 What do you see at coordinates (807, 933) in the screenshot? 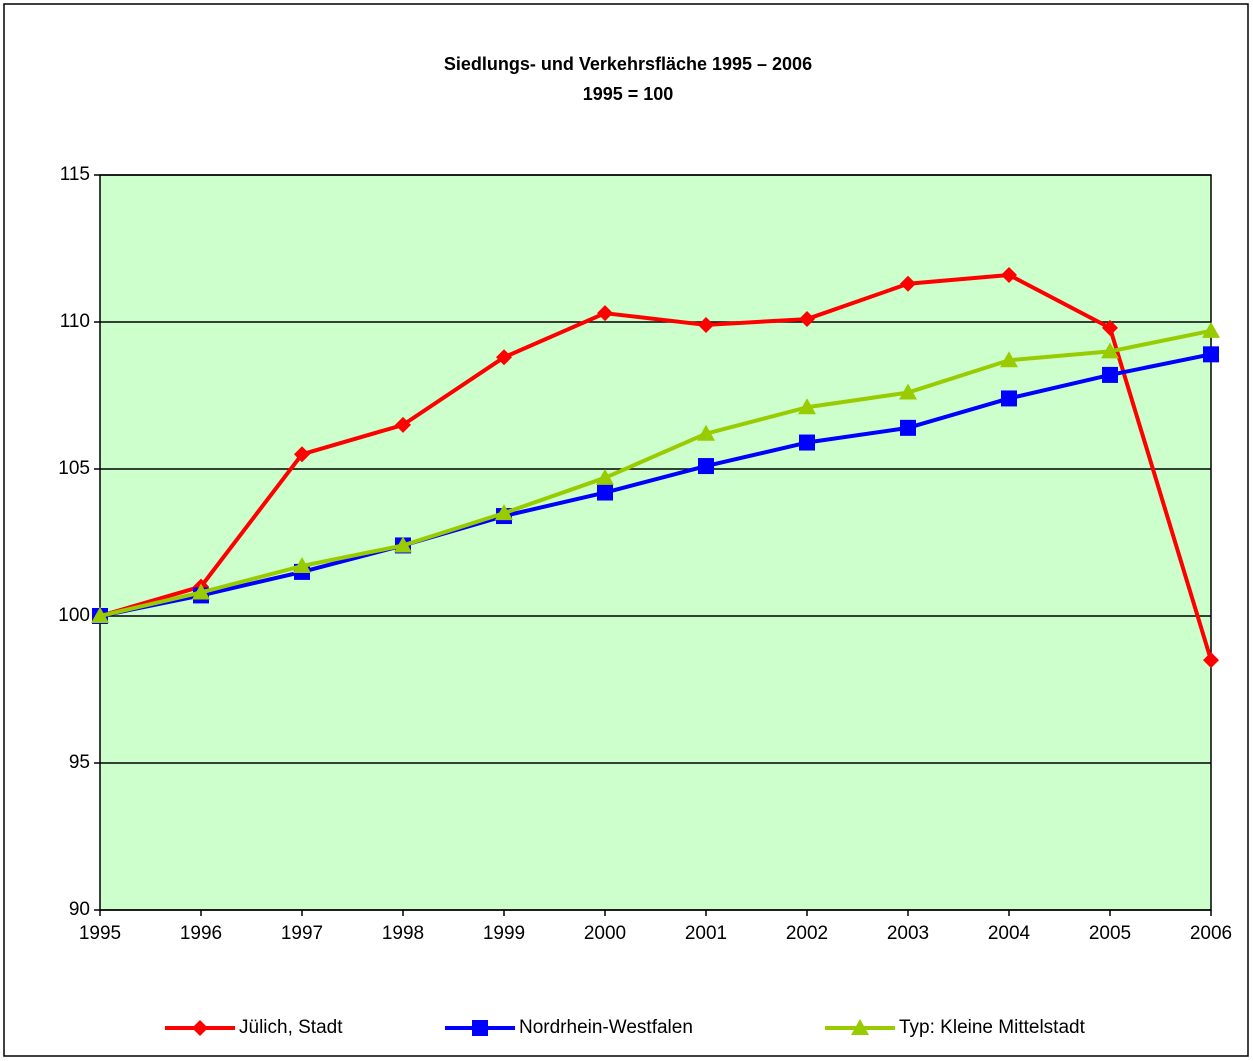
I see `x-tick-label: 2002` at bounding box center [807, 933].